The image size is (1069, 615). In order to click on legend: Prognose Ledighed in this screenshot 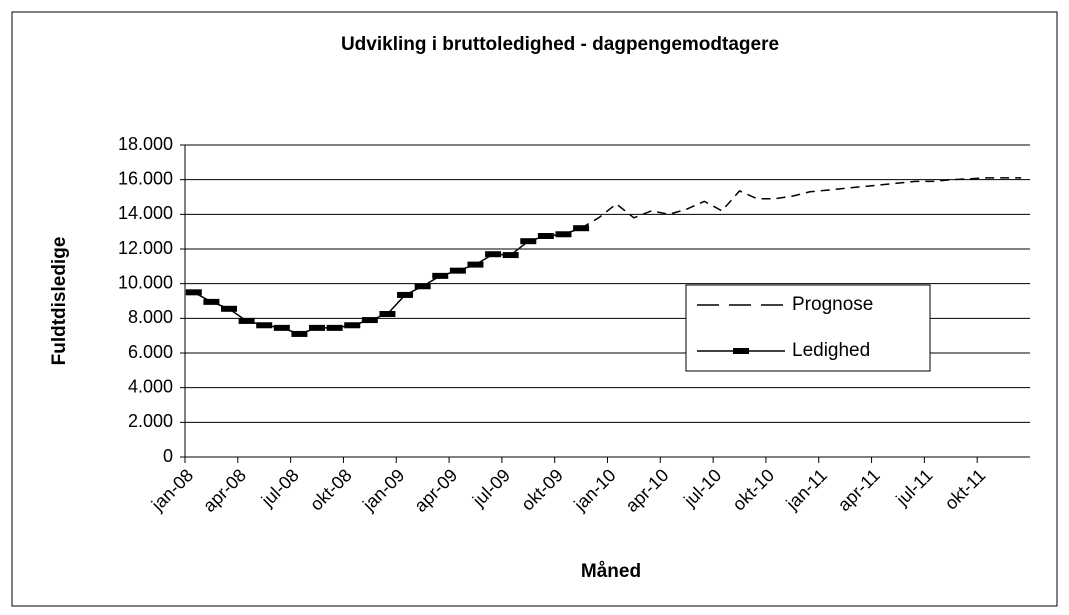, I will do `click(808, 328)`.